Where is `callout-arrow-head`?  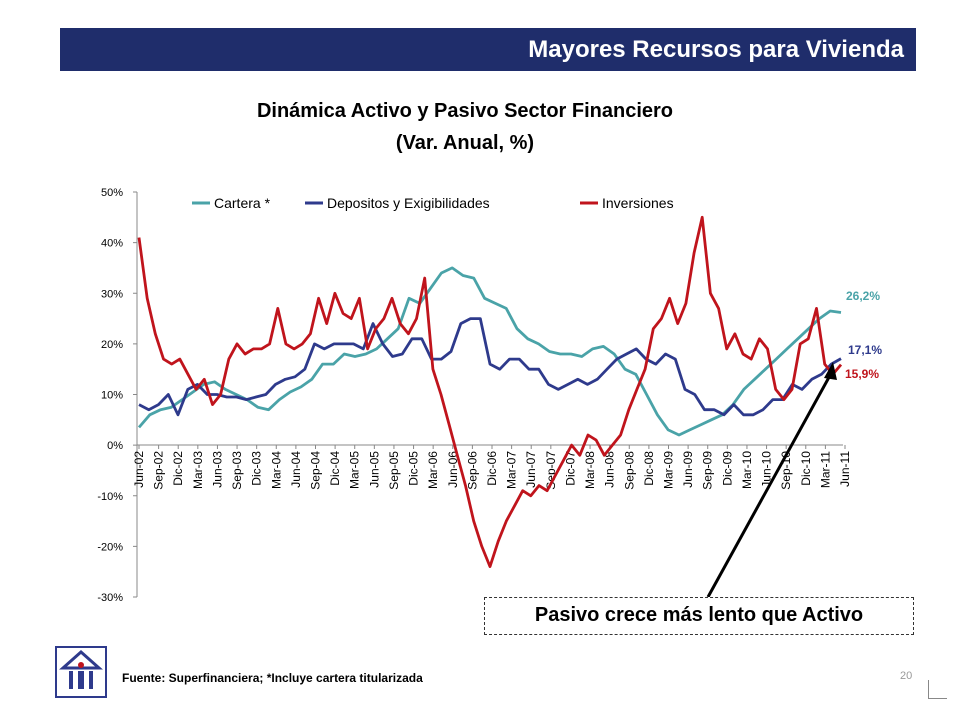 callout-arrow-head is located at coordinates (830, 371).